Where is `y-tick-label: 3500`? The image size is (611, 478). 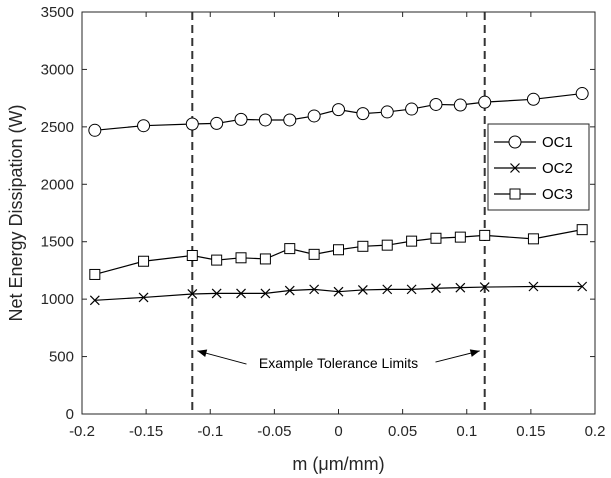
y-tick-label: 3500 is located at coordinates (57, 12).